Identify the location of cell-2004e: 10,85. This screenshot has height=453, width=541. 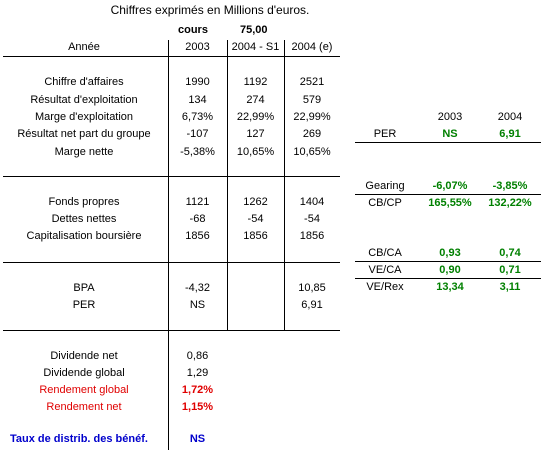
(312, 288).